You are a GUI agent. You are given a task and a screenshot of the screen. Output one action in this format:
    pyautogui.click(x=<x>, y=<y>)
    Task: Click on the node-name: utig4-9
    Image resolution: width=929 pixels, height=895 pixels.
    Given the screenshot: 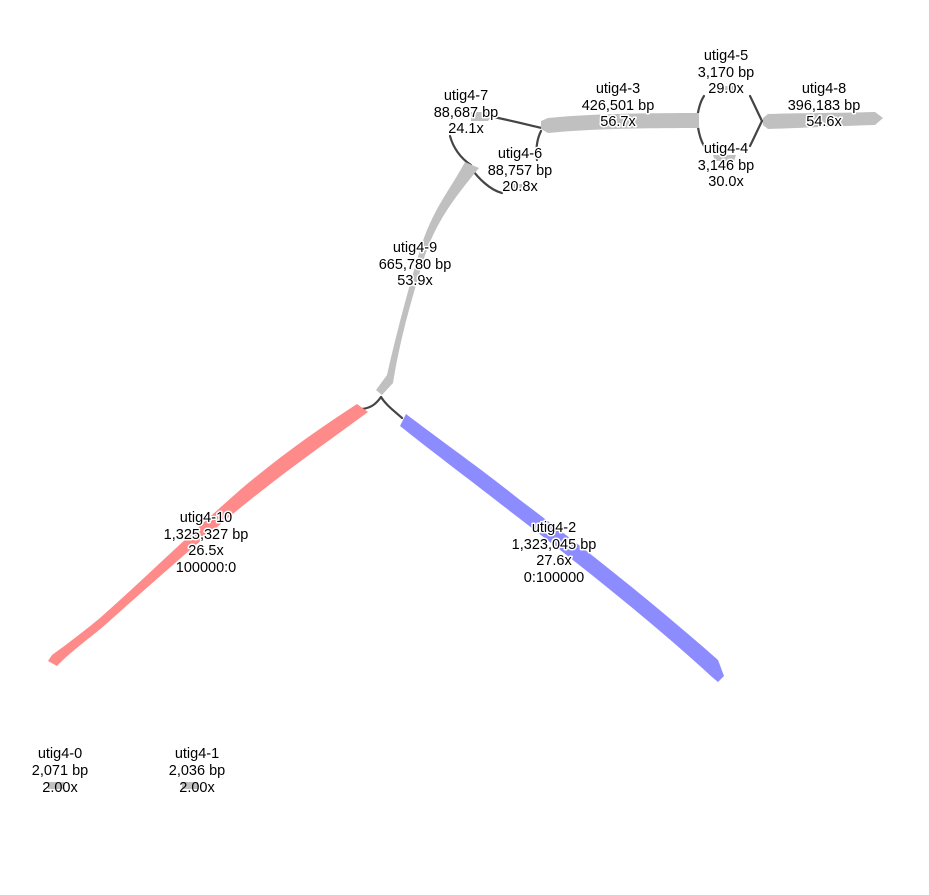 What is the action you would take?
    pyautogui.click(x=415, y=248)
    